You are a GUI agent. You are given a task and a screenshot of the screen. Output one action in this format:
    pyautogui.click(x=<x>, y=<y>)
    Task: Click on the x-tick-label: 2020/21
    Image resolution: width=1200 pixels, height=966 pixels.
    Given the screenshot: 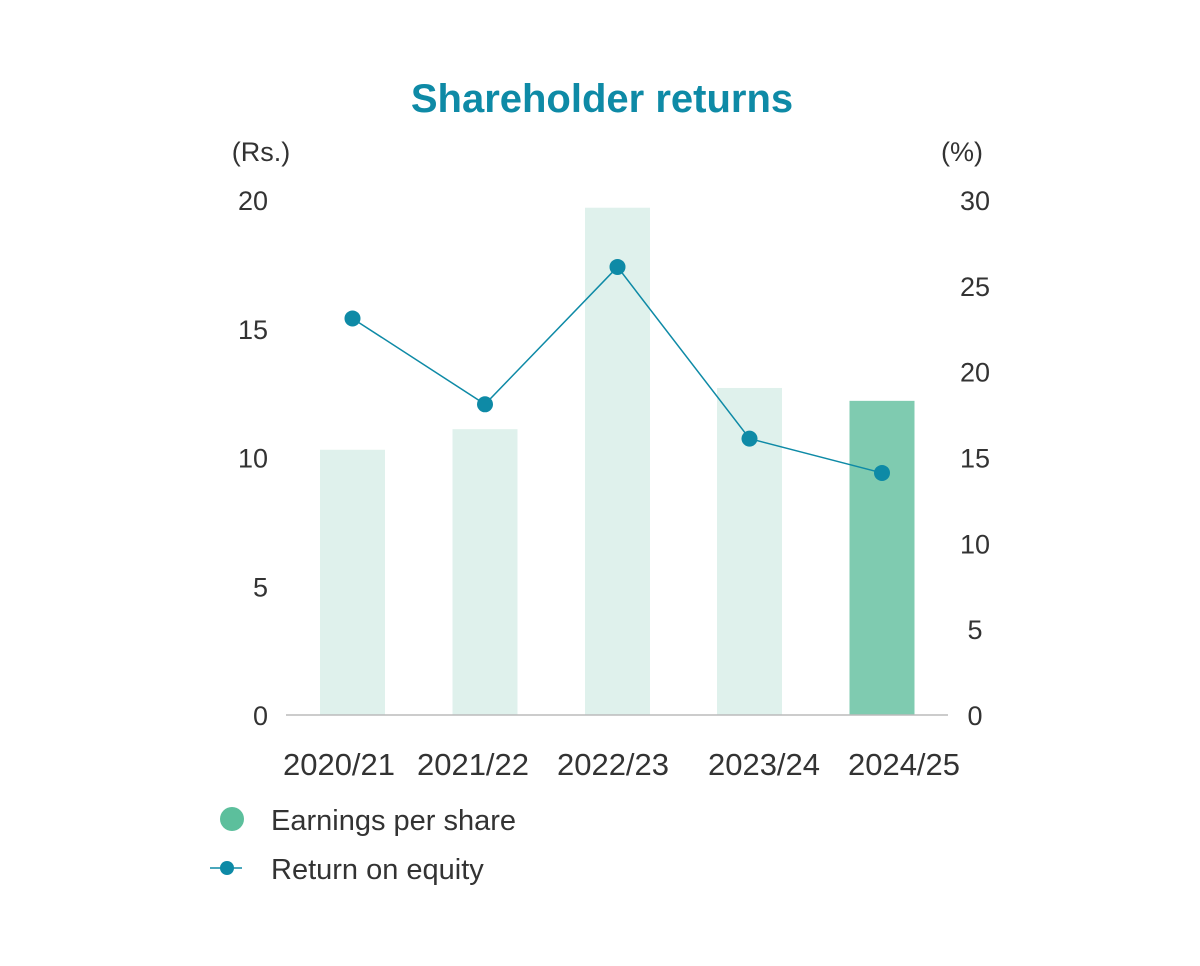 What is the action you would take?
    pyautogui.click(x=339, y=764)
    